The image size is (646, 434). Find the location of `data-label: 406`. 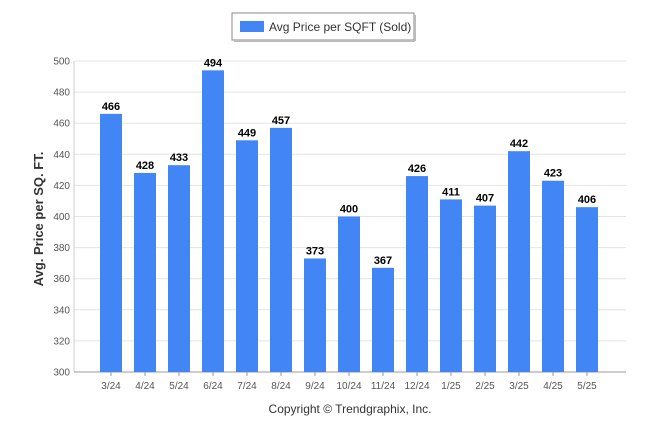

data-label: 406 is located at coordinates (587, 200).